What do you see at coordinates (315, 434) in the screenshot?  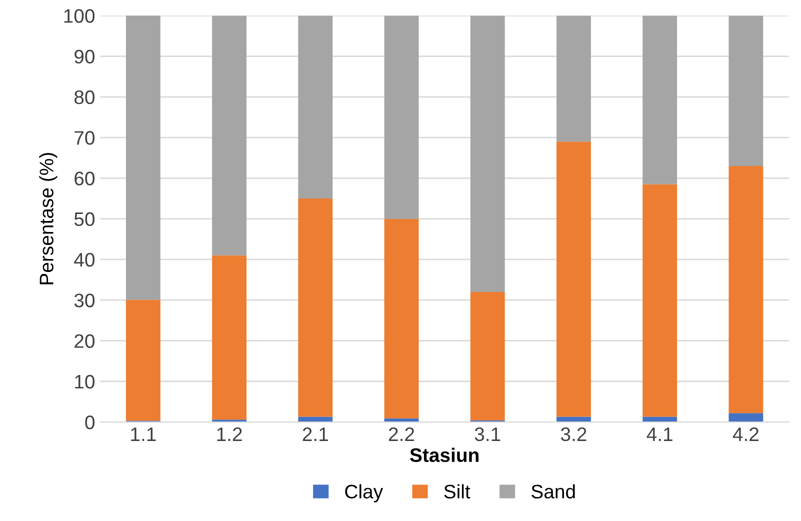 I see `x-tick-label: 2.1` at bounding box center [315, 434].